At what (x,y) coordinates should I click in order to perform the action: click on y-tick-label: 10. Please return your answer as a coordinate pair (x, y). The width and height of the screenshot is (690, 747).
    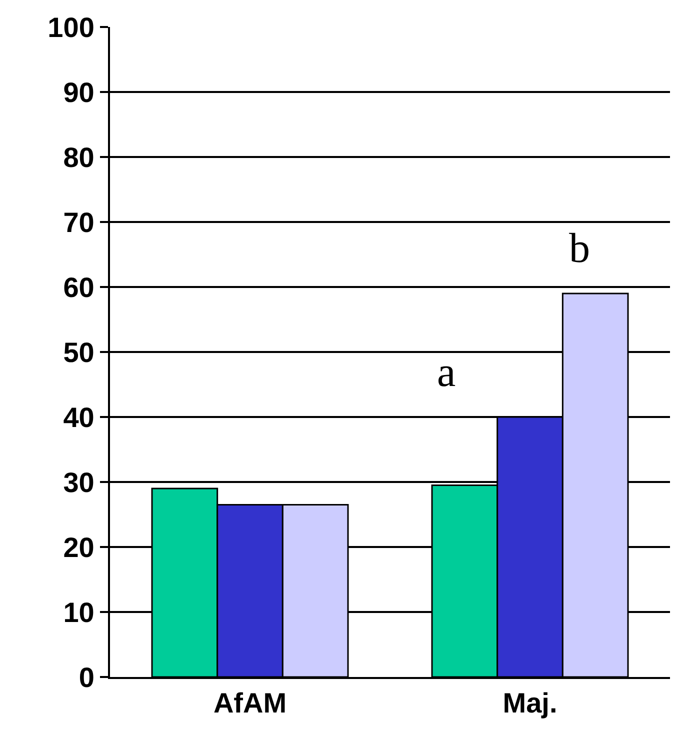
    Looking at the image, I should click on (78, 612).